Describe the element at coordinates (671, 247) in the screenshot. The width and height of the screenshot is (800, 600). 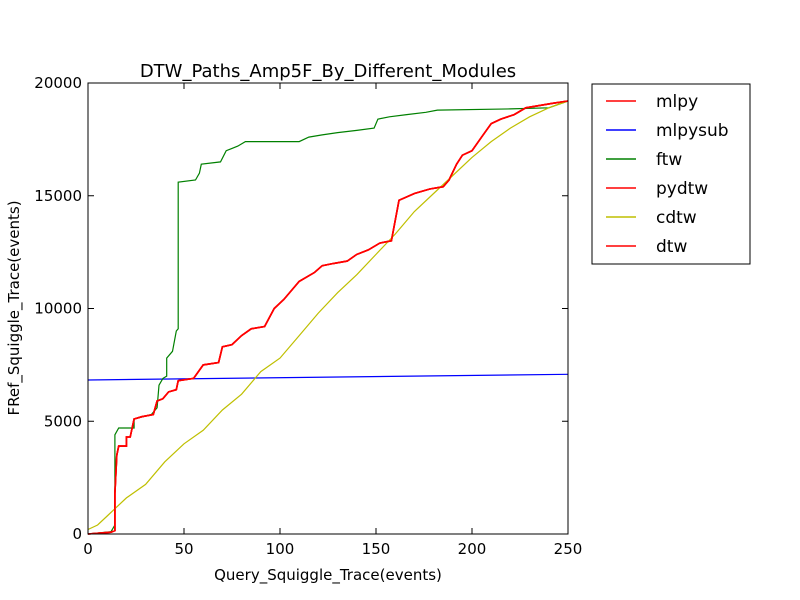
I see `legend-label-dtw: dtw` at that location.